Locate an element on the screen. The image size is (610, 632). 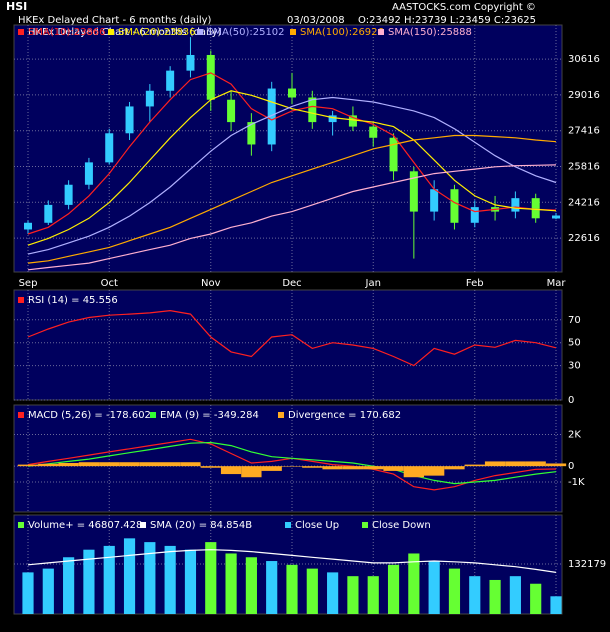
x-tick-label: Mar is located at coordinates (557, 283).